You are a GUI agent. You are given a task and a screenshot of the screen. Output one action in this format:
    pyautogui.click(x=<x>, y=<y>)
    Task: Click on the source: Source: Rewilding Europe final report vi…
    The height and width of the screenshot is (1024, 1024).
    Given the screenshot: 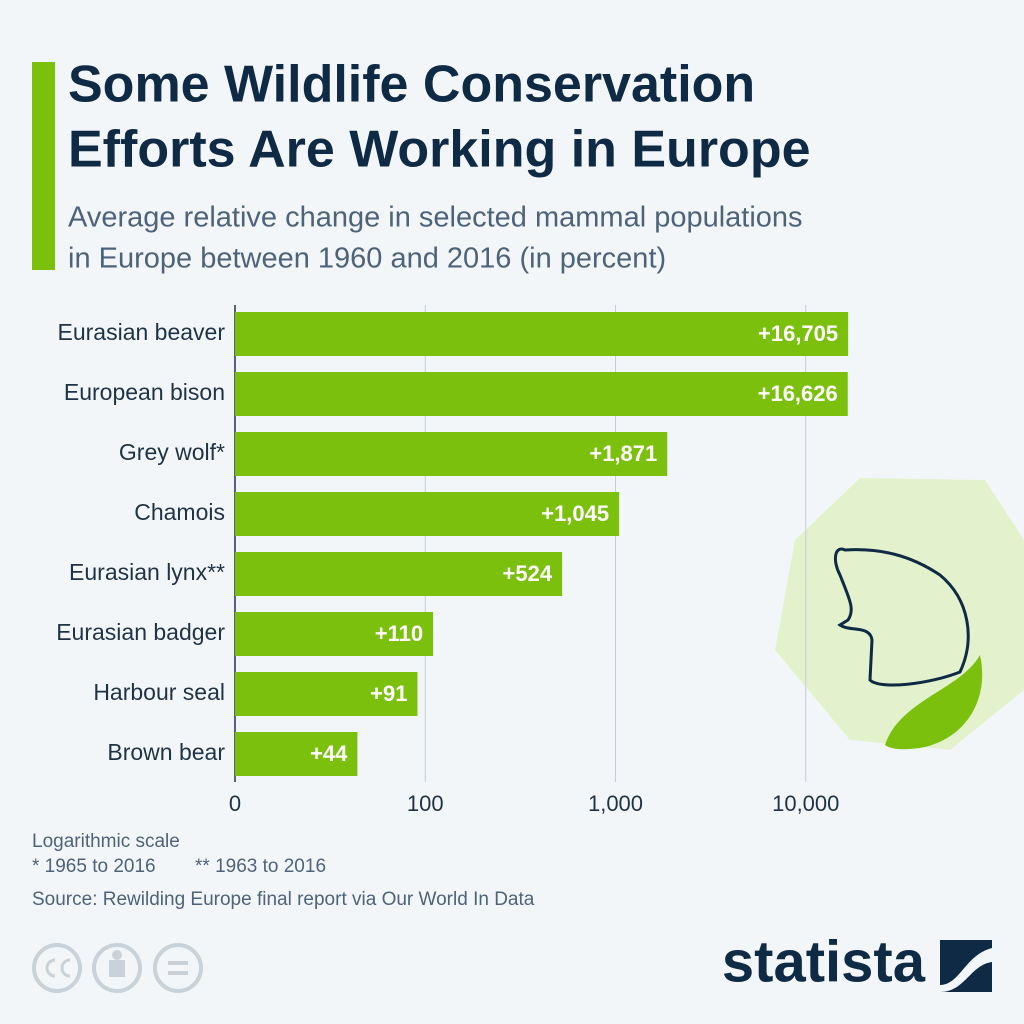 What is the action you would take?
    pyautogui.click(x=283, y=899)
    